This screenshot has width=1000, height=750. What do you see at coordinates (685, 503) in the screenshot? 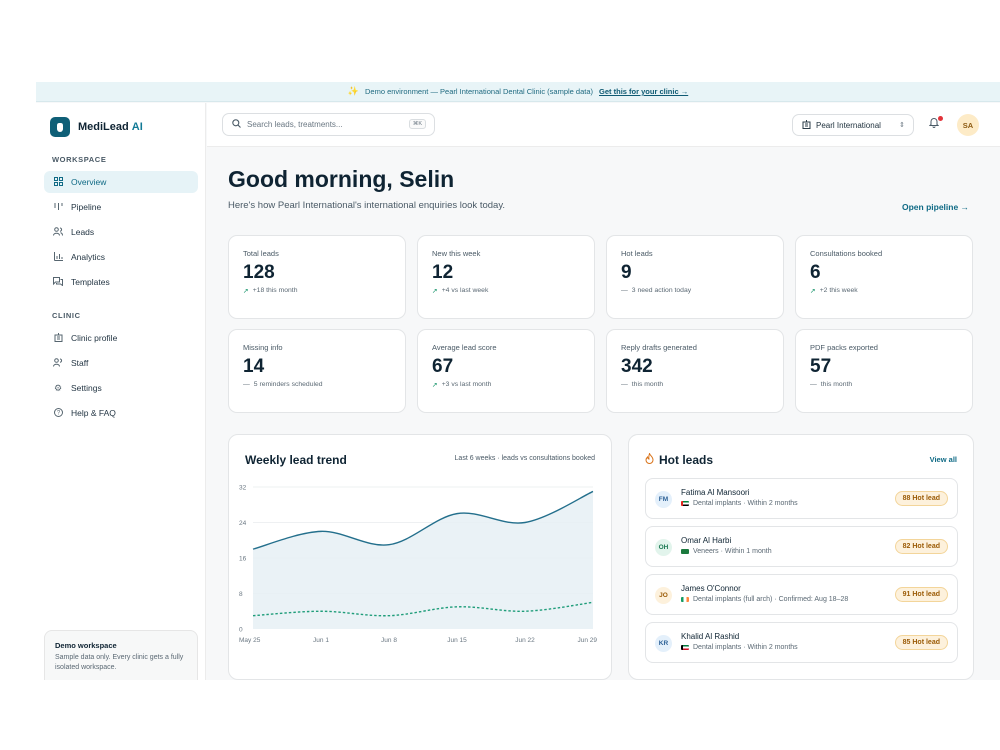
I see `uae-flag-icon` at bounding box center [685, 503].